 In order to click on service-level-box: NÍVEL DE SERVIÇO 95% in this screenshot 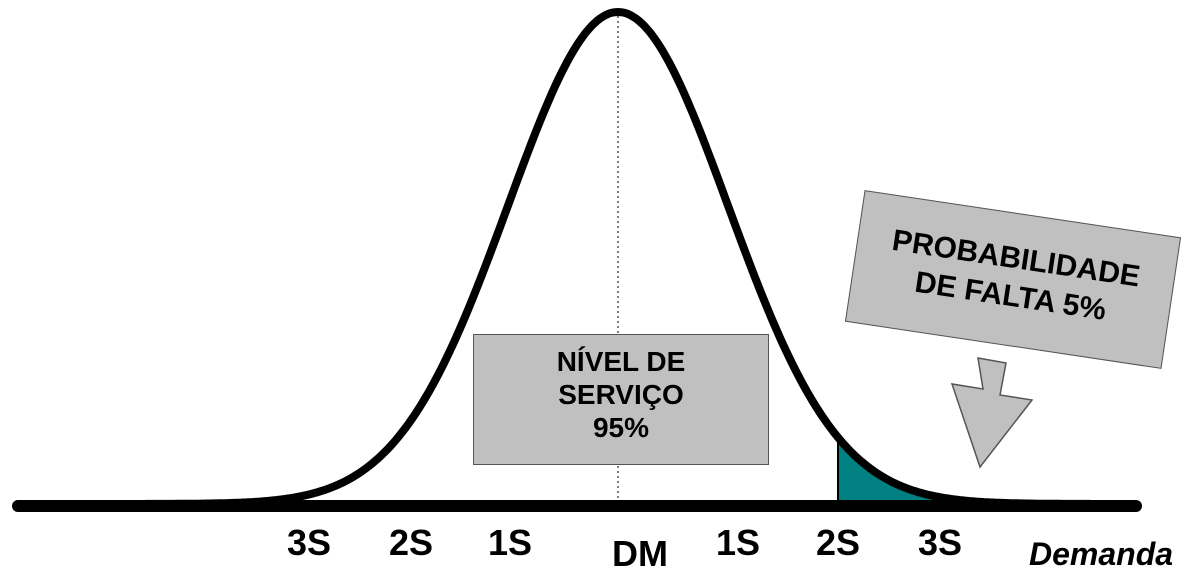, I will do `click(621, 399)`.